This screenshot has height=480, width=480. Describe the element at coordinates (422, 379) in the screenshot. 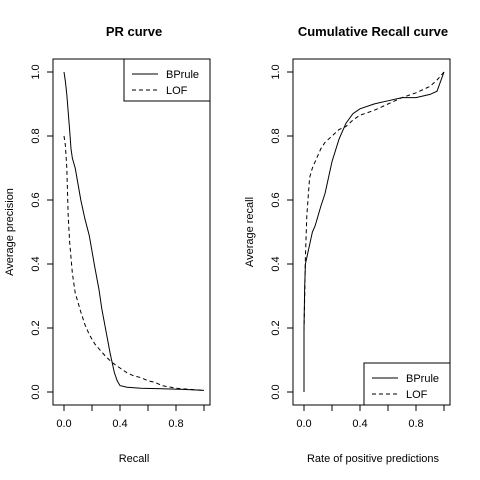

I see `cr-legend-label-bprule: BPrule` at that location.